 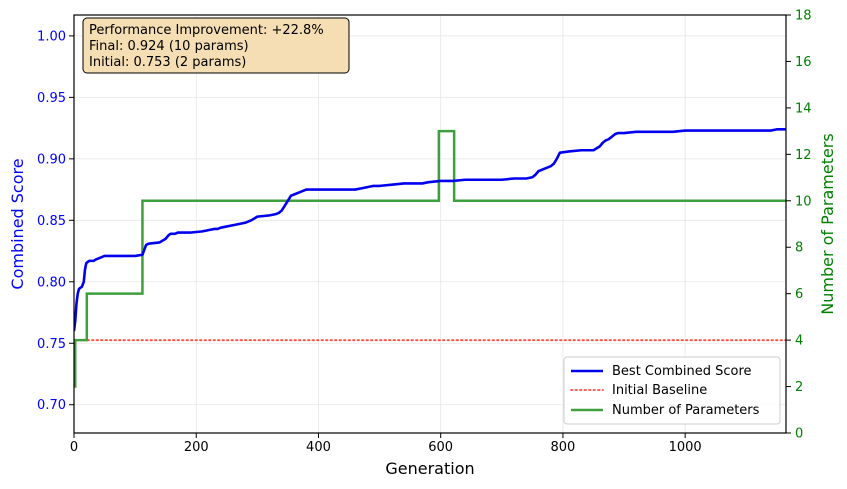 I want to click on y-right-tick-label: 18, so click(x=803, y=16).